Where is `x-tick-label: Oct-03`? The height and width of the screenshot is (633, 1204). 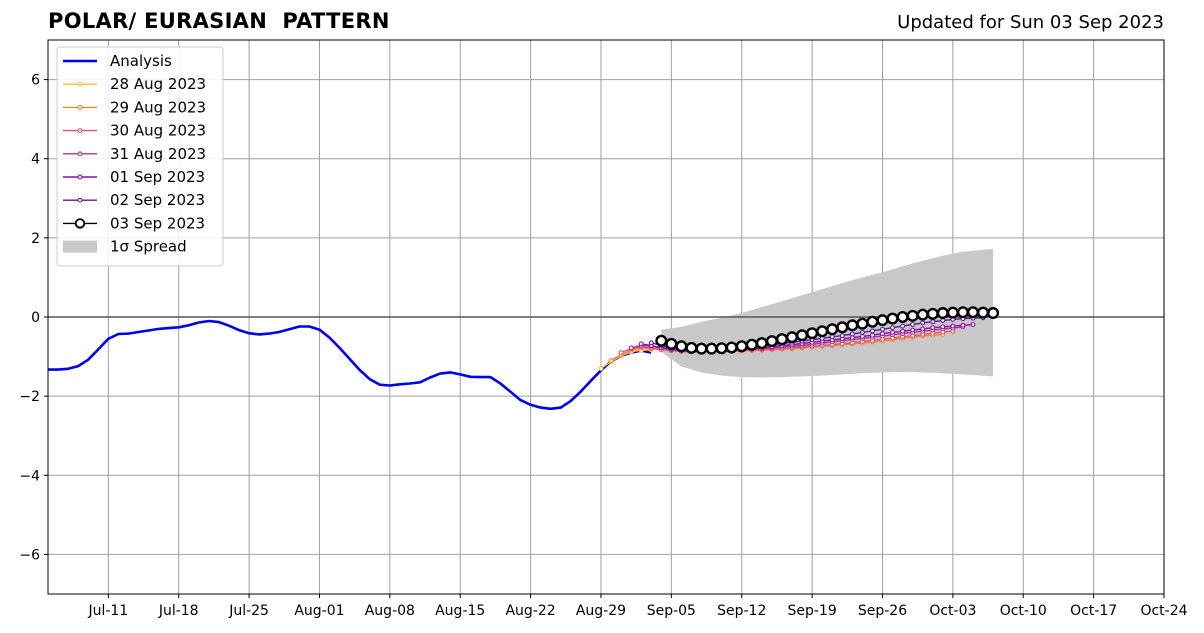 x-tick-label: Oct-03 is located at coordinates (952, 611).